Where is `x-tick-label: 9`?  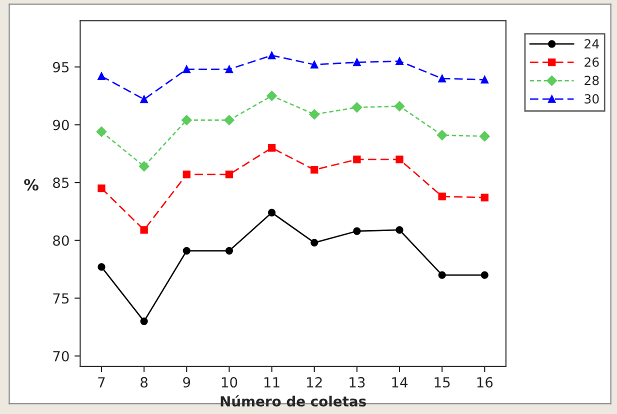 x-tick-label: 9 is located at coordinates (186, 382).